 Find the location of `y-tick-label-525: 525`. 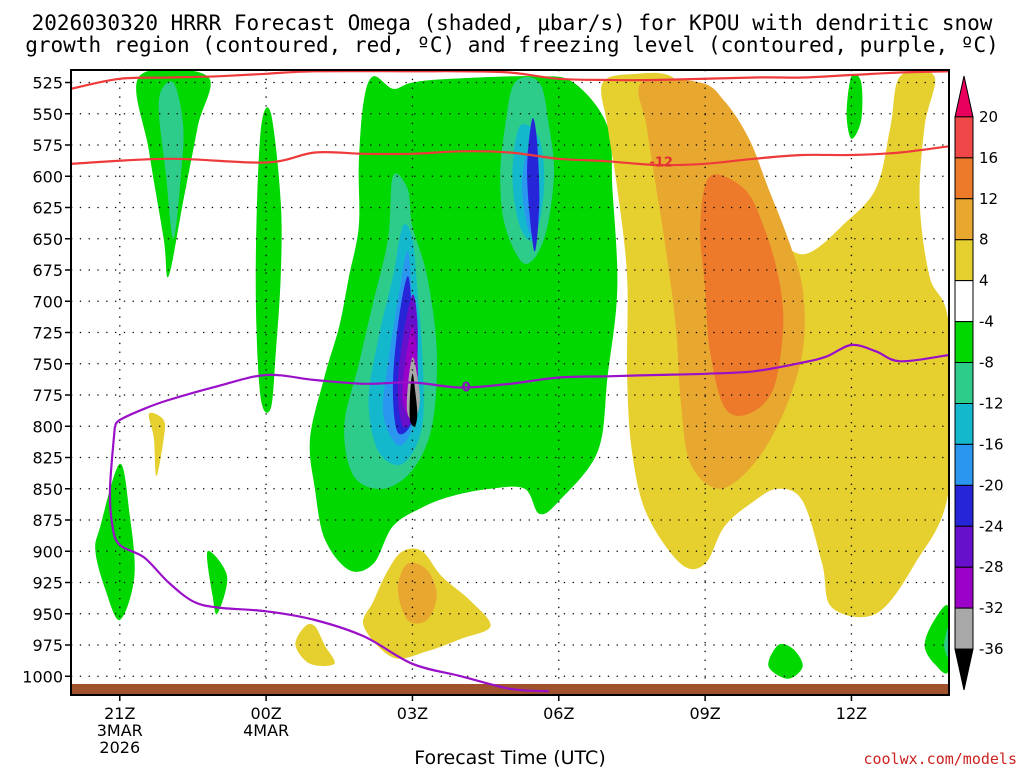

y-tick-label-525: 525 is located at coordinates (47, 83).